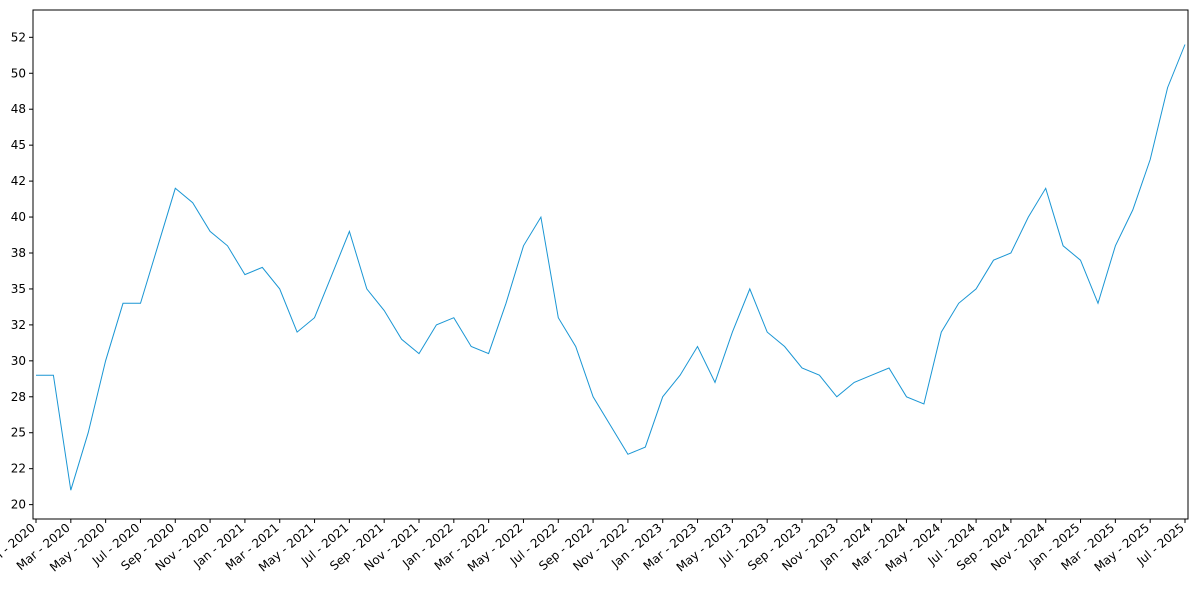 This screenshot has width=1200, height=600. Describe the element at coordinates (18, 325) in the screenshot. I see `y-tick-label: 32` at that location.